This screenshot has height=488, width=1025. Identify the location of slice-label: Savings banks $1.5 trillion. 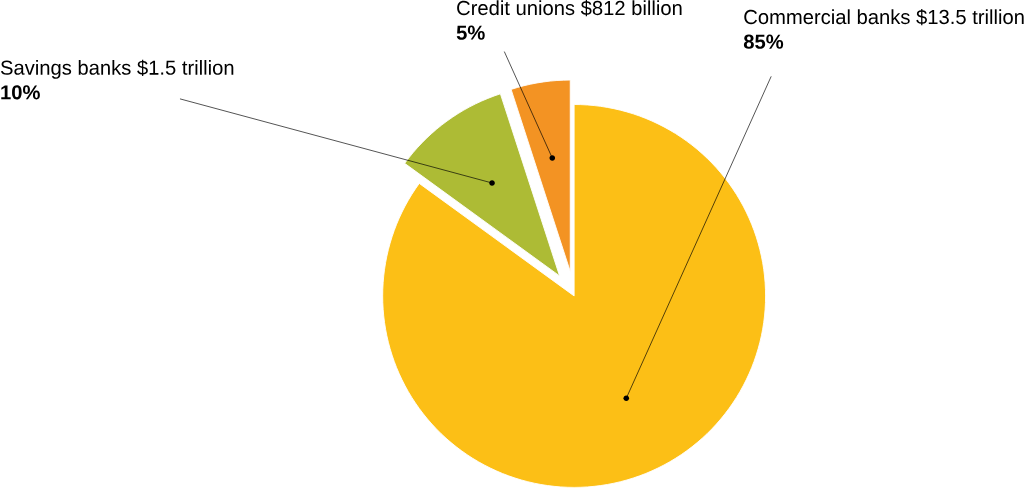
(117, 69).